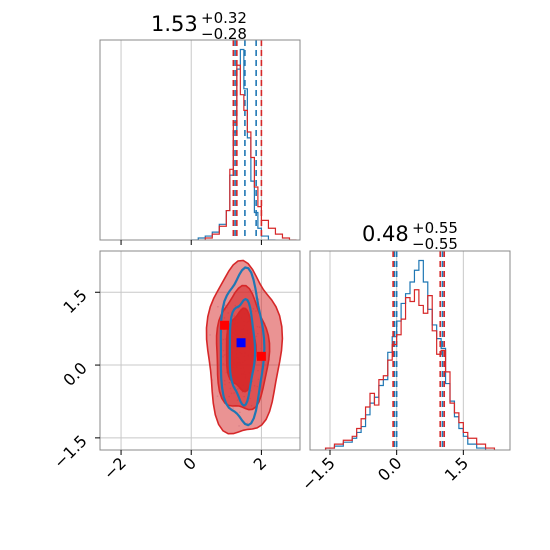 This screenshot has width=550, height=550. I want to click on title-plus: +0.55, so click(435, 228).